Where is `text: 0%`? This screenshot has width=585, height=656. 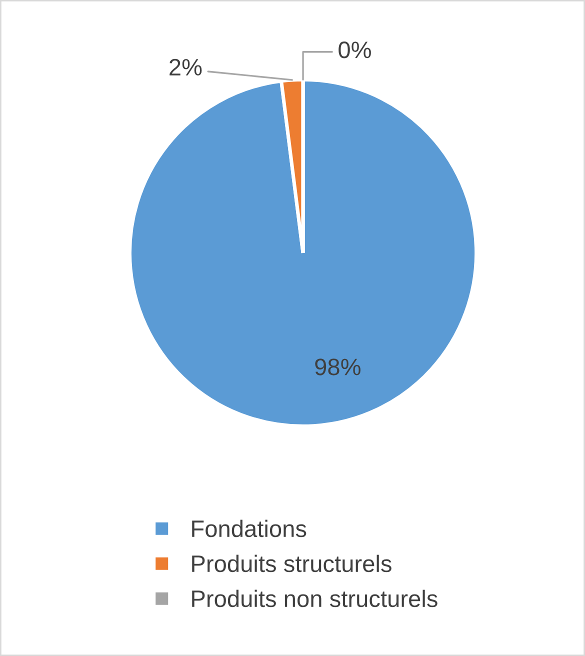 text: 0% is located at coordinates (354, 50).